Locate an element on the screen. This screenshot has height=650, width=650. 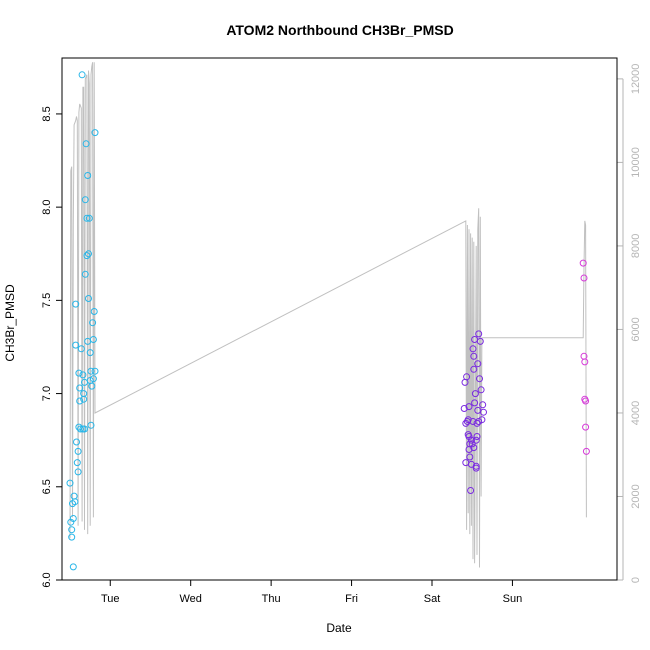
y-tick-label: 8.5 is located at coordinates (47, 113).